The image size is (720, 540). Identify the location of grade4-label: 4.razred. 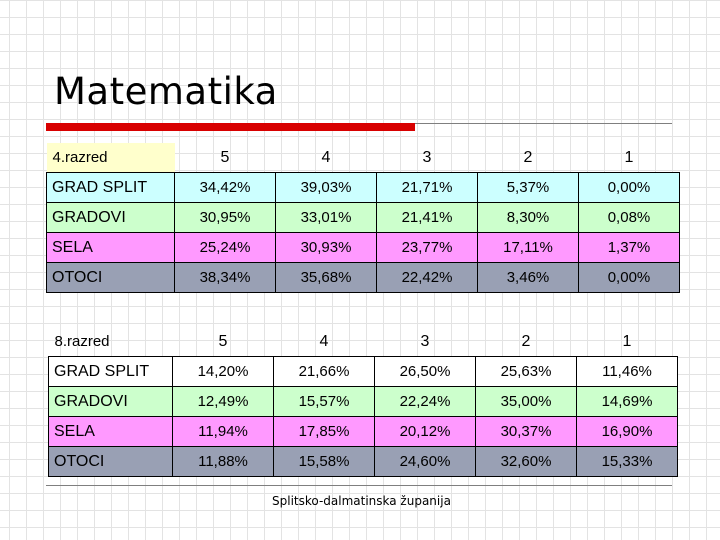
(110, 158).